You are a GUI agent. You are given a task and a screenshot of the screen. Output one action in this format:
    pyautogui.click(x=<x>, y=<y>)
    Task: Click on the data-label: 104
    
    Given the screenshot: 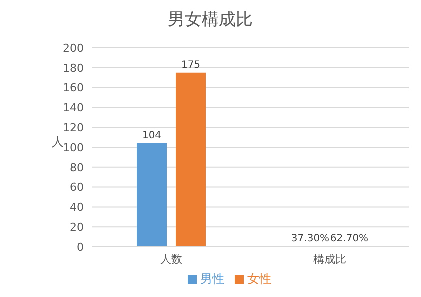 What is the action you would take?
    pyautogui.click(x=152, y=136)
    